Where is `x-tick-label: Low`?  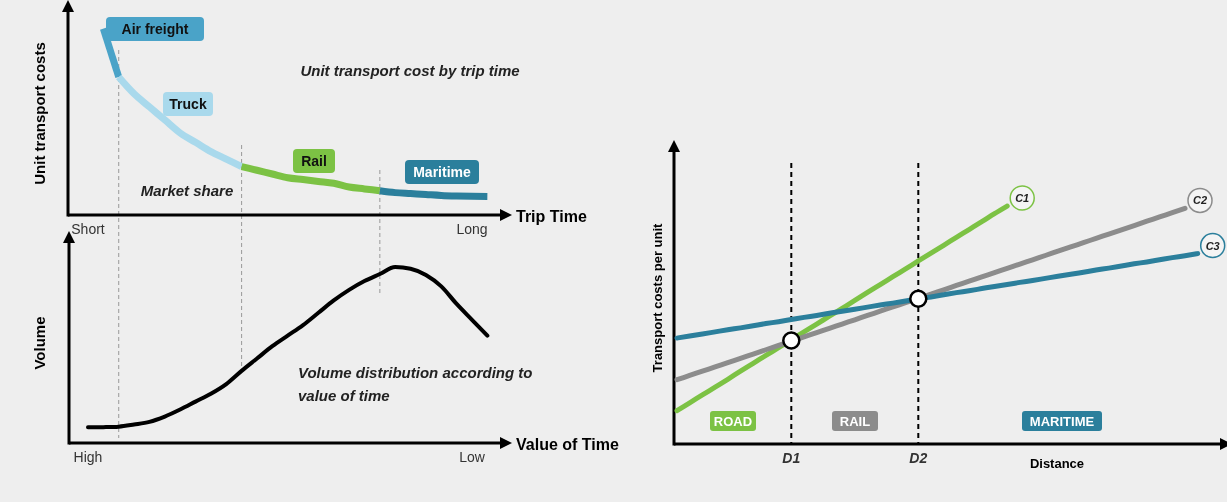
x-tick-label: Low is located at coordinates (472, 457).